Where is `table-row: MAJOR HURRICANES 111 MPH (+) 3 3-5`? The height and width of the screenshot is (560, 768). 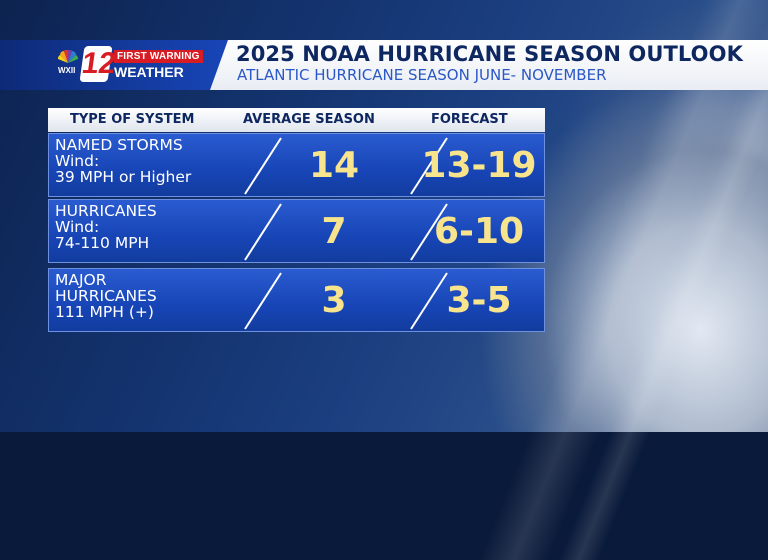 table-row: MAJOR HURRICANES 111 MPH (+) 3 3-5 is located at coordinates (296, 300).